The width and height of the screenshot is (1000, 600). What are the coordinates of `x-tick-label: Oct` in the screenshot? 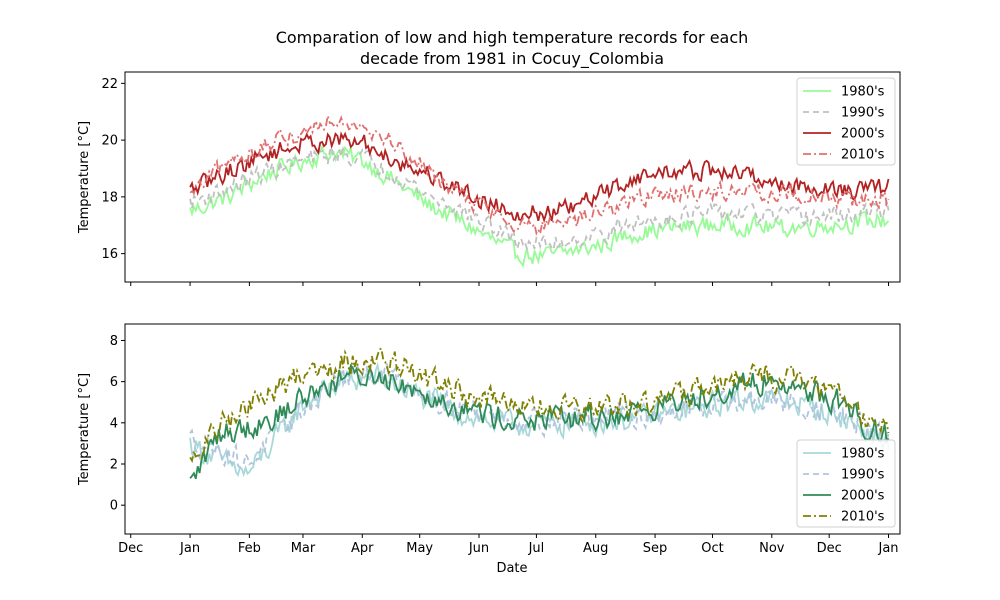 It's located at (712, 548).